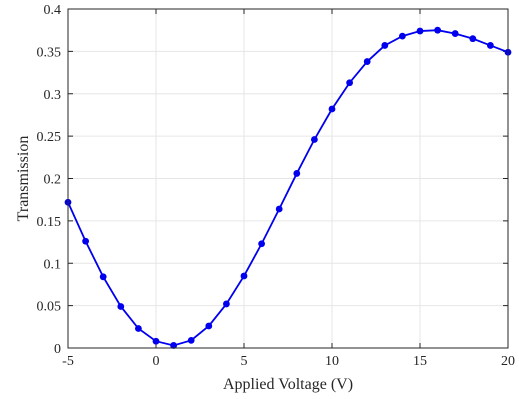 The width and height of the screenshot is (519, 399). Describe the element at coordinates (508, 361) in the screenshot. I see `x-tick-label: 20` at that location.